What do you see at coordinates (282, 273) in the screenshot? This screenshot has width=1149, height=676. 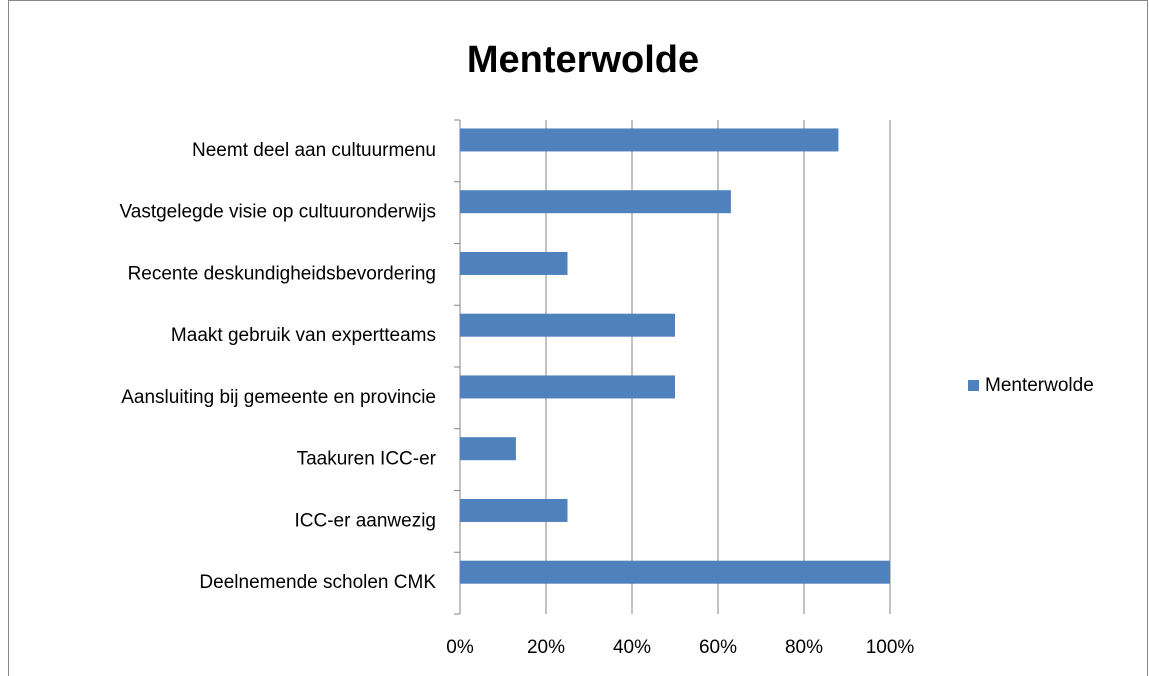 I see `y-tick-label: Recente deskundigheidsbevordering` at bounding box center [282, 273].